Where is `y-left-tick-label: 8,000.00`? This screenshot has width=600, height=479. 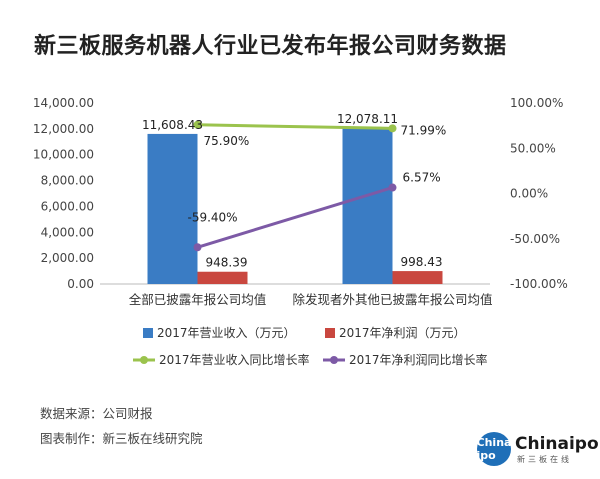 y-left-tick-label: 8,000.00 is located at coordinates (67, 181).